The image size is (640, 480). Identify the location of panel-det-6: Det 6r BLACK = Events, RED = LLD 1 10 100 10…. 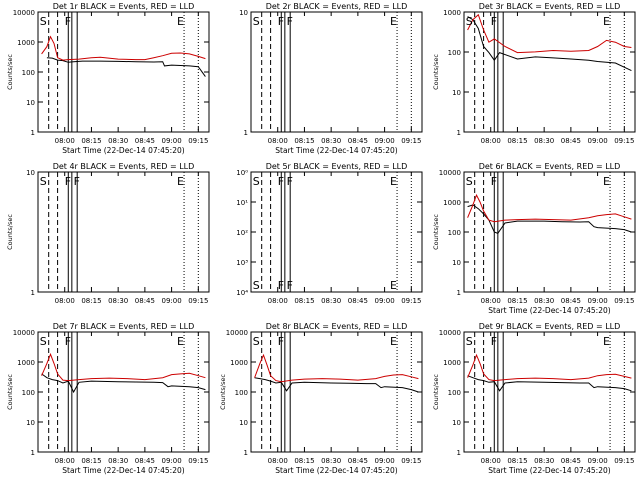
(534, 238).